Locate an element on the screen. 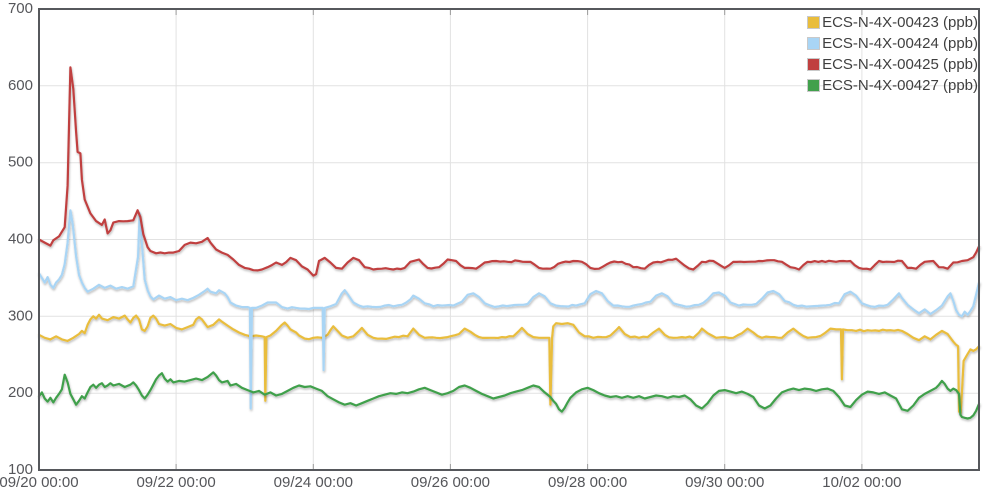 Image resolution: width=987 pixels, height=493 pixels. x-axis-tick-label: 09/28 00:00 is located at coordinates (587, 482).